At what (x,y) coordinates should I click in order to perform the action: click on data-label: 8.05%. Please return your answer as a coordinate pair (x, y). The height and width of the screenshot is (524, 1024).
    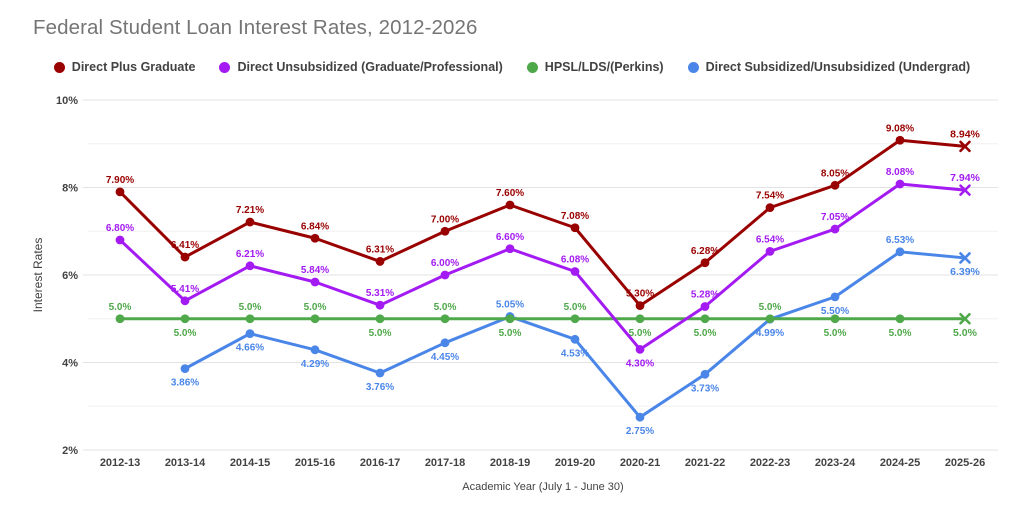
    Looking at the image, I should click on (835, 173).